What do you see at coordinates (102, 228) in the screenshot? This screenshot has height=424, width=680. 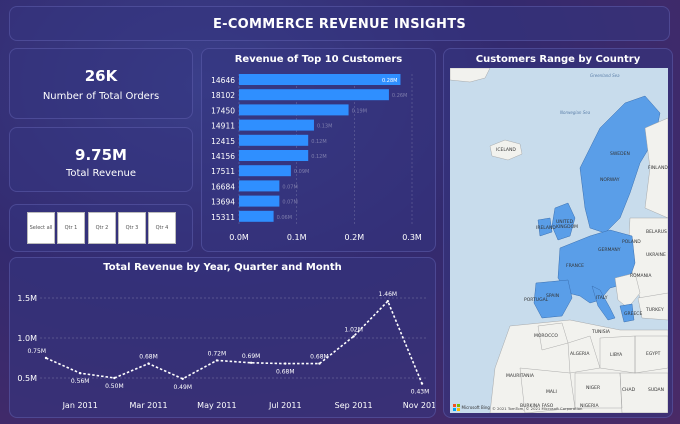 I see `slicer-qtr-2: Qtr 2` at bounding box center [102, 228].